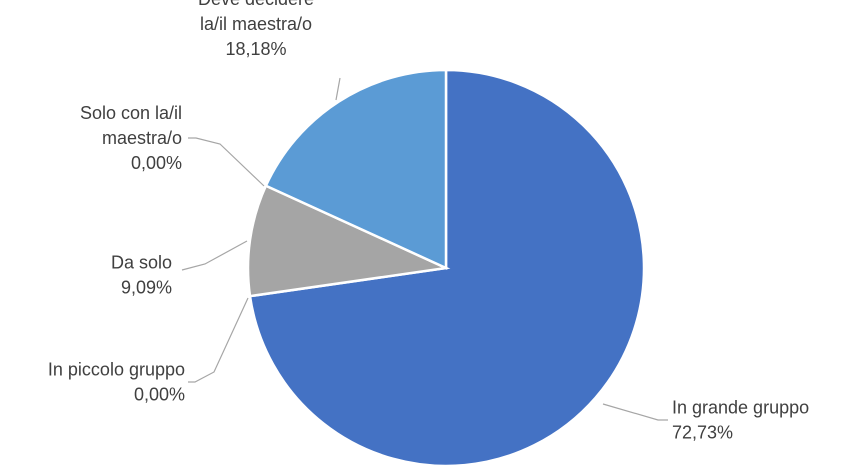 The height and width of the screenshot is (470, 846). What do you see at coordinates (141, 263) in the screenshot?
I see `slice-category: Da solo` at bounding box center [141, 263].